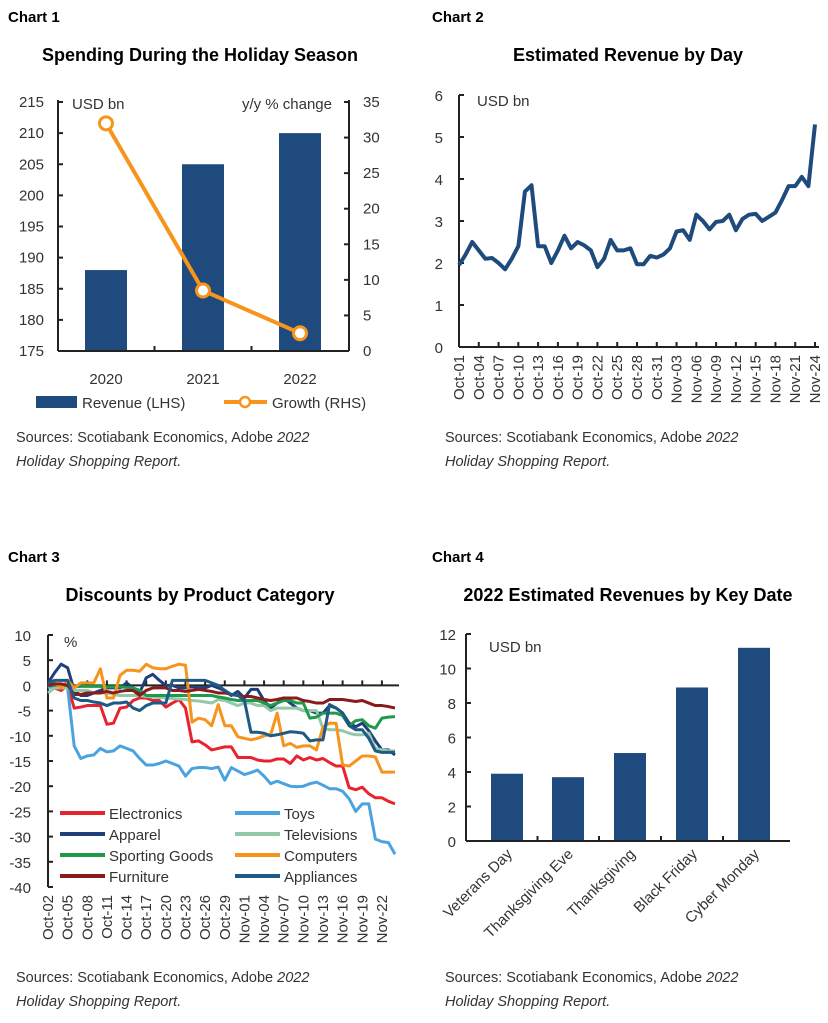  Describe the element at coordinates (106, 310) in the screenshot. I see `bar-revenue-2020` at that location.